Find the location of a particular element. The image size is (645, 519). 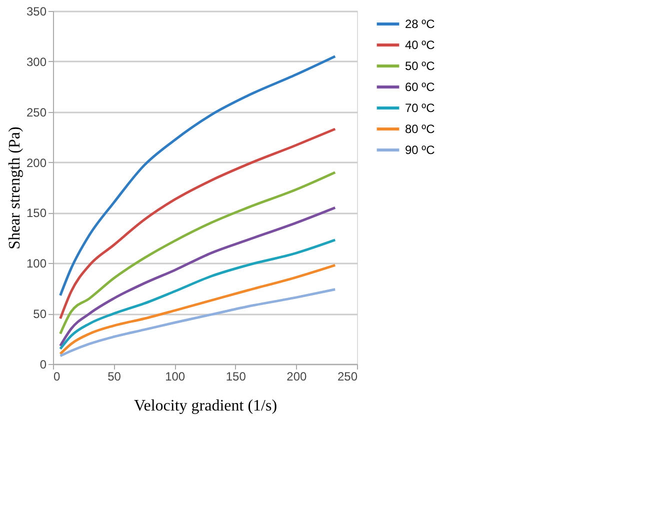

legend-label: 40 ºC is located at coordinates (420, 45).